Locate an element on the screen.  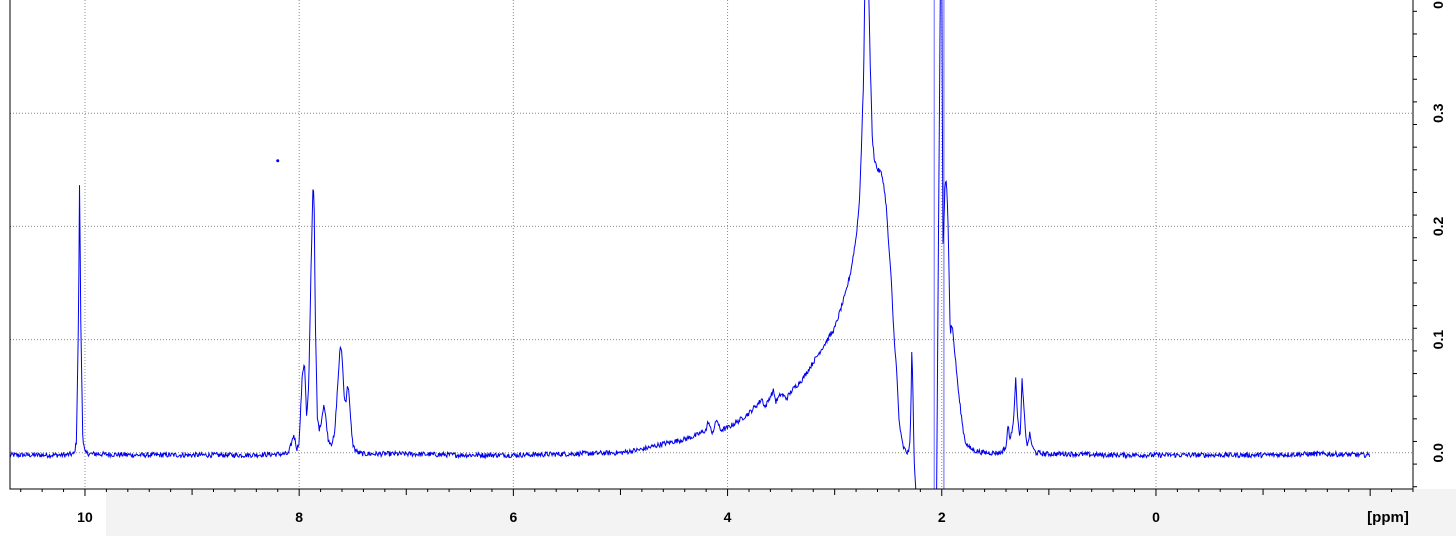
x-tick-label: 8 is located at coordinates (299, 517).